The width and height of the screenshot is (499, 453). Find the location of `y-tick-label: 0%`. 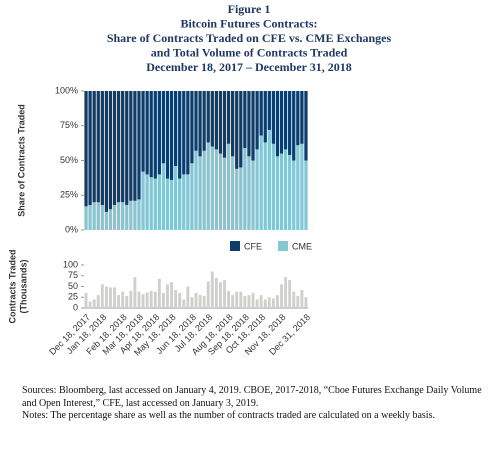

y-tick-label: 0% is located at coordinates (71, 229).